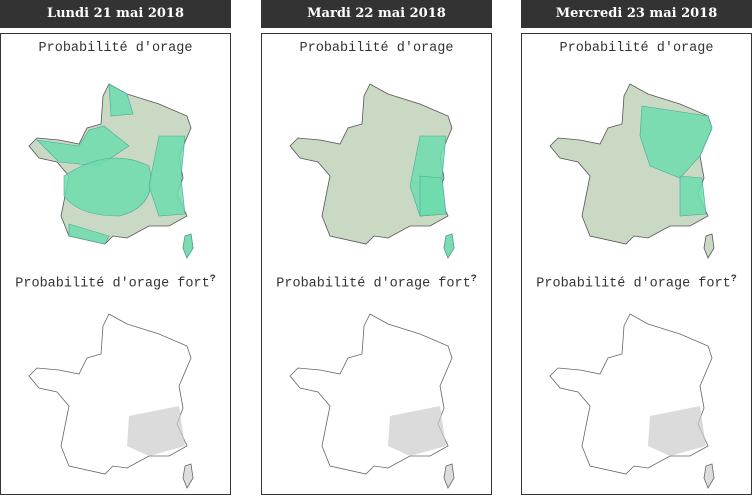 The width and height of the screenshot is (753, 496). What do you see at coordinates (676, 142) in the screenshot?
I see `high-risk-zone-northeast` at bounding box center [676, 142].